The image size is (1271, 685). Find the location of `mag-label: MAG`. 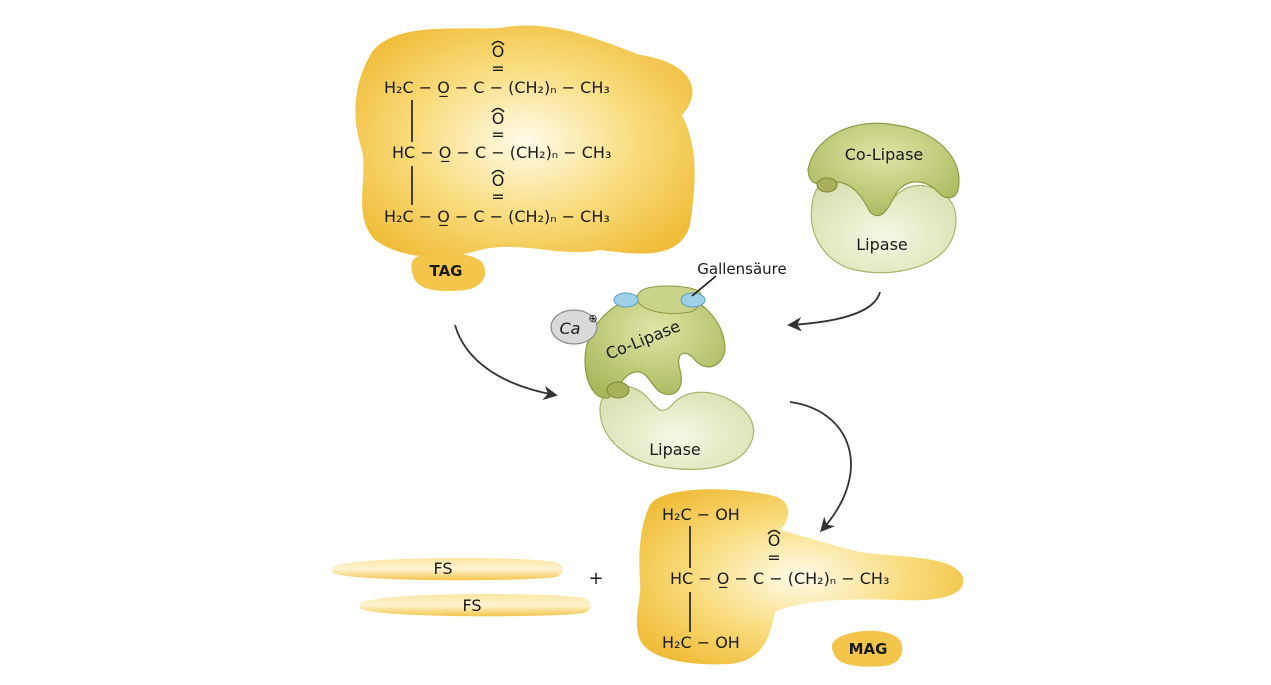

mag-label: MAG is located at coordinates (868, 649).